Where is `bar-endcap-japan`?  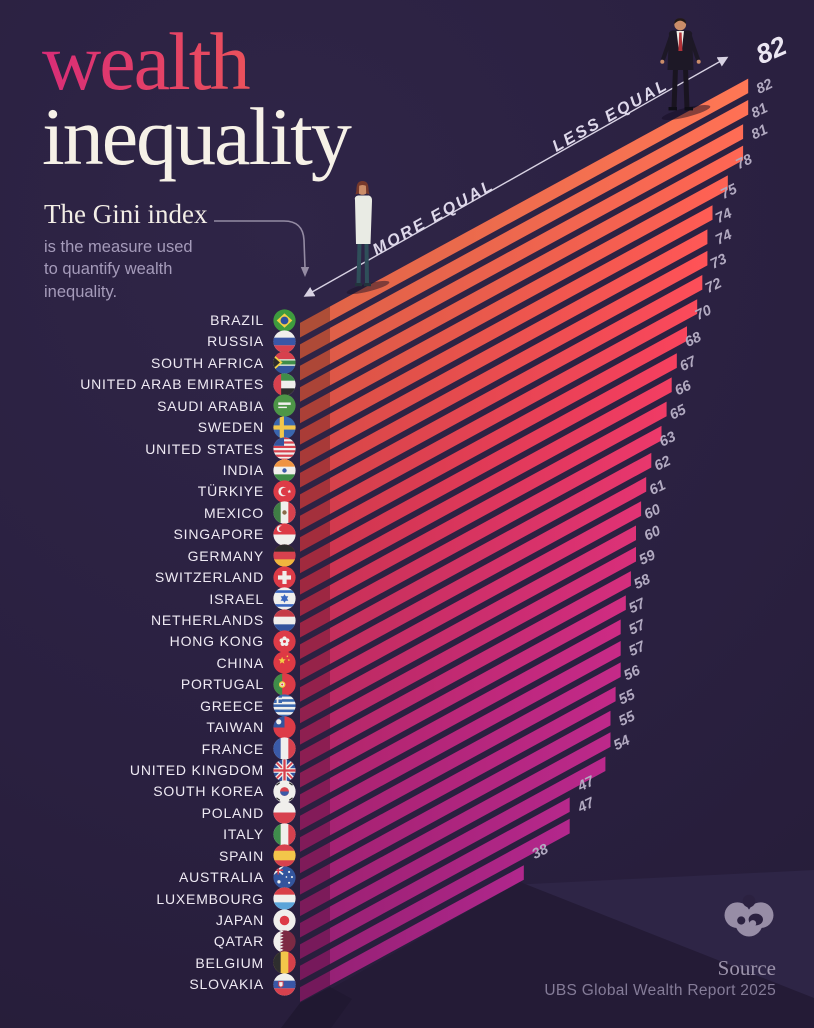 bar-endcap-japan is located at coordinates (315, 922).